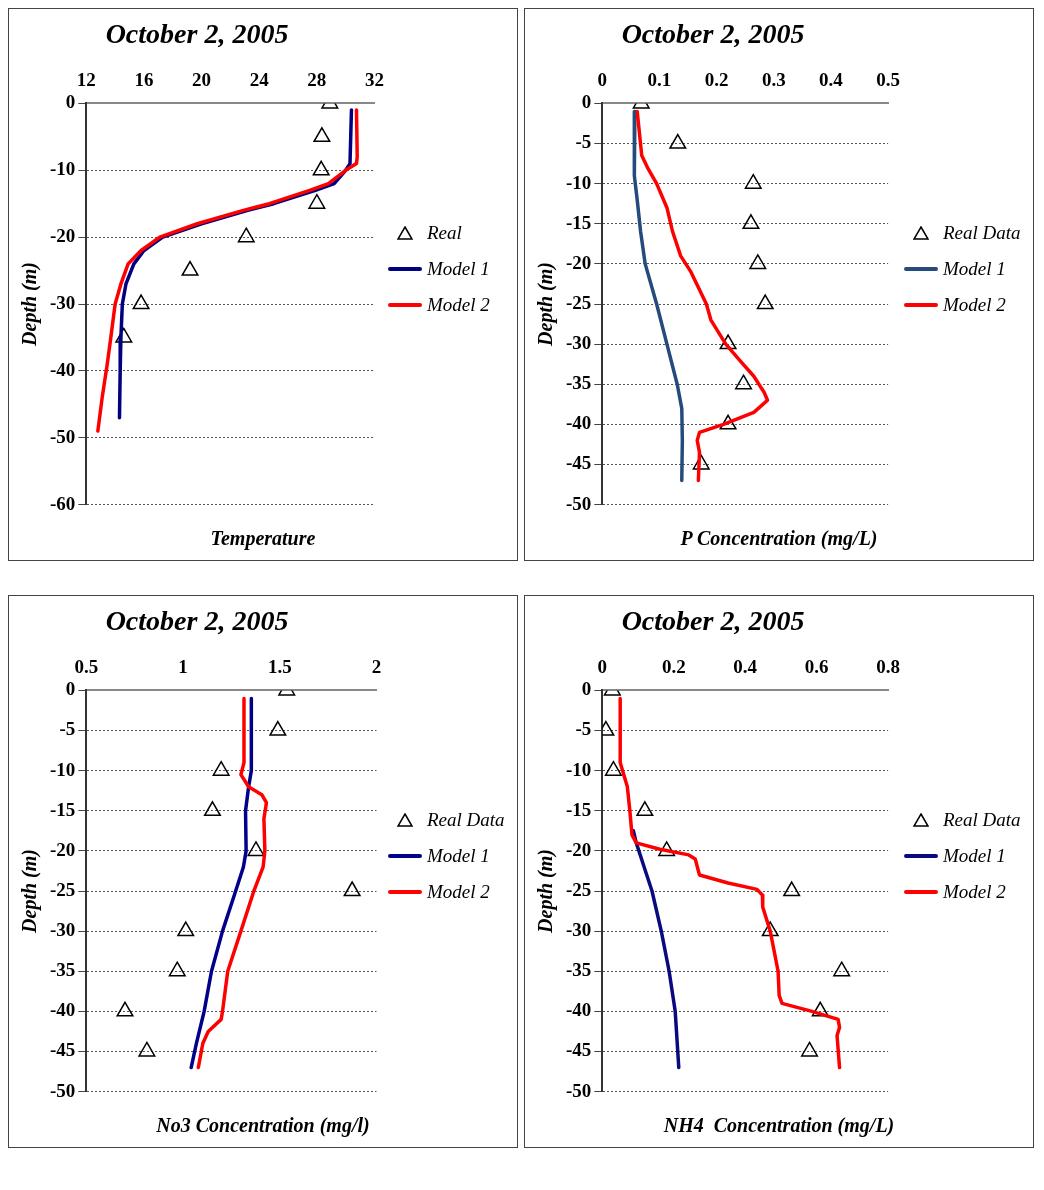 The height and width of the screenshot is (1190, 1044). I want to click on x-tick-label: 0.6, so click(816, 666).